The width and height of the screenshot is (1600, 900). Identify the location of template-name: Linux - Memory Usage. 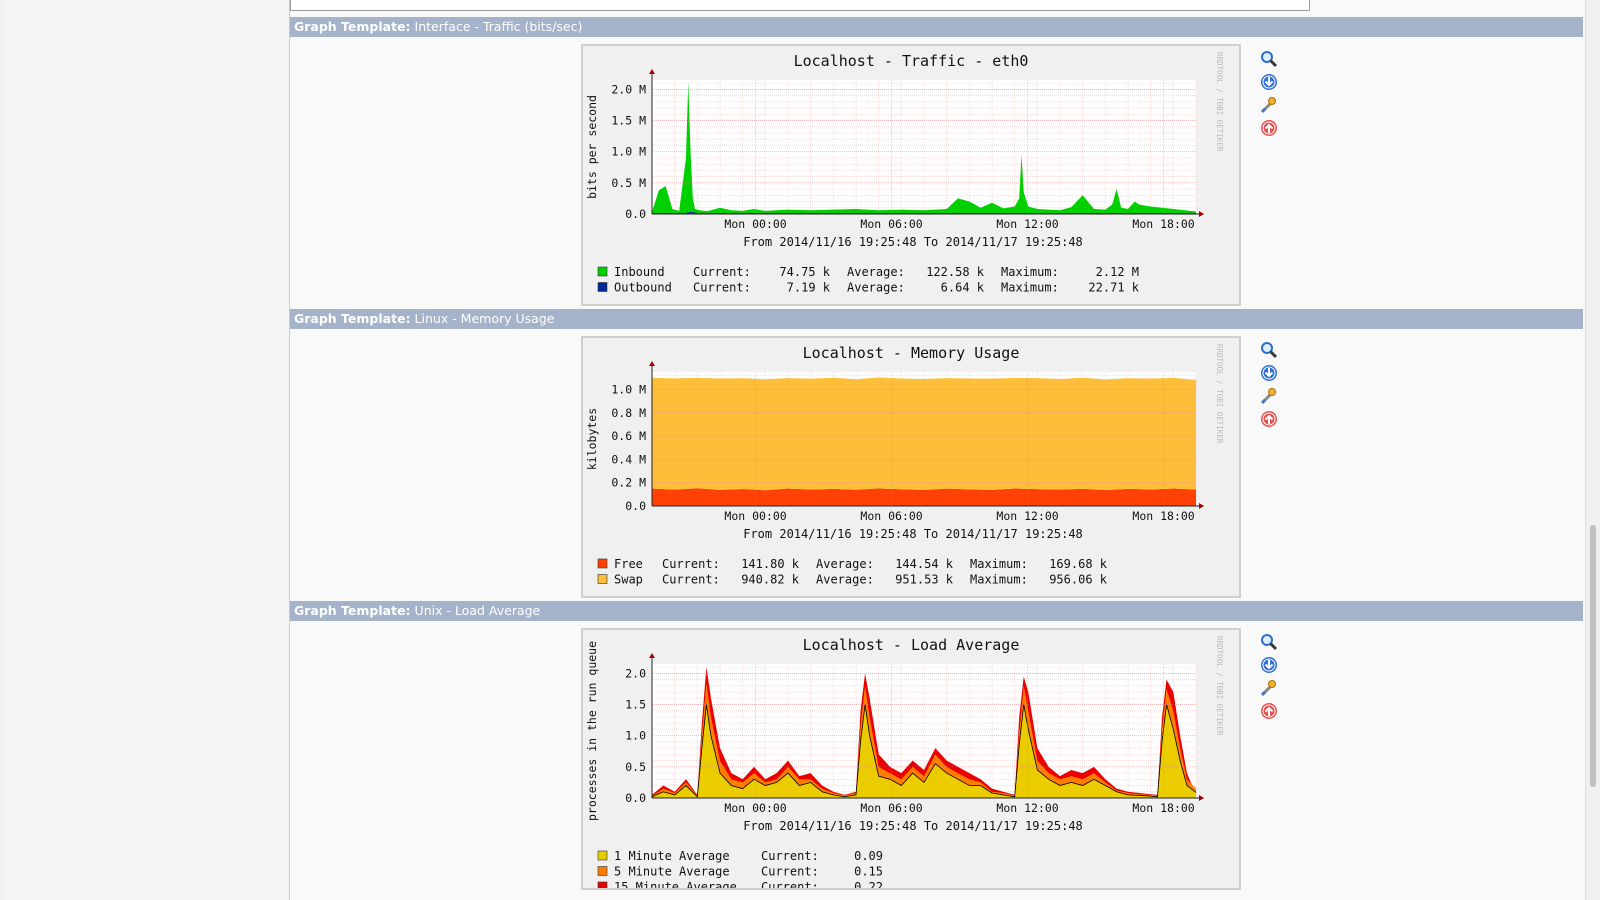
(484, 318).